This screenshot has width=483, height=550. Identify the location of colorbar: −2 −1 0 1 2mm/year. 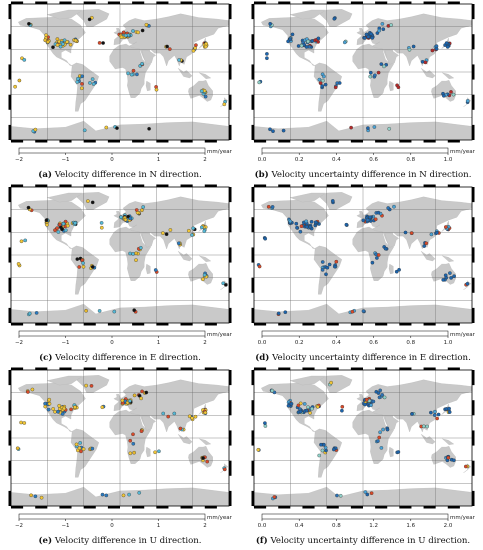
(124, 155).